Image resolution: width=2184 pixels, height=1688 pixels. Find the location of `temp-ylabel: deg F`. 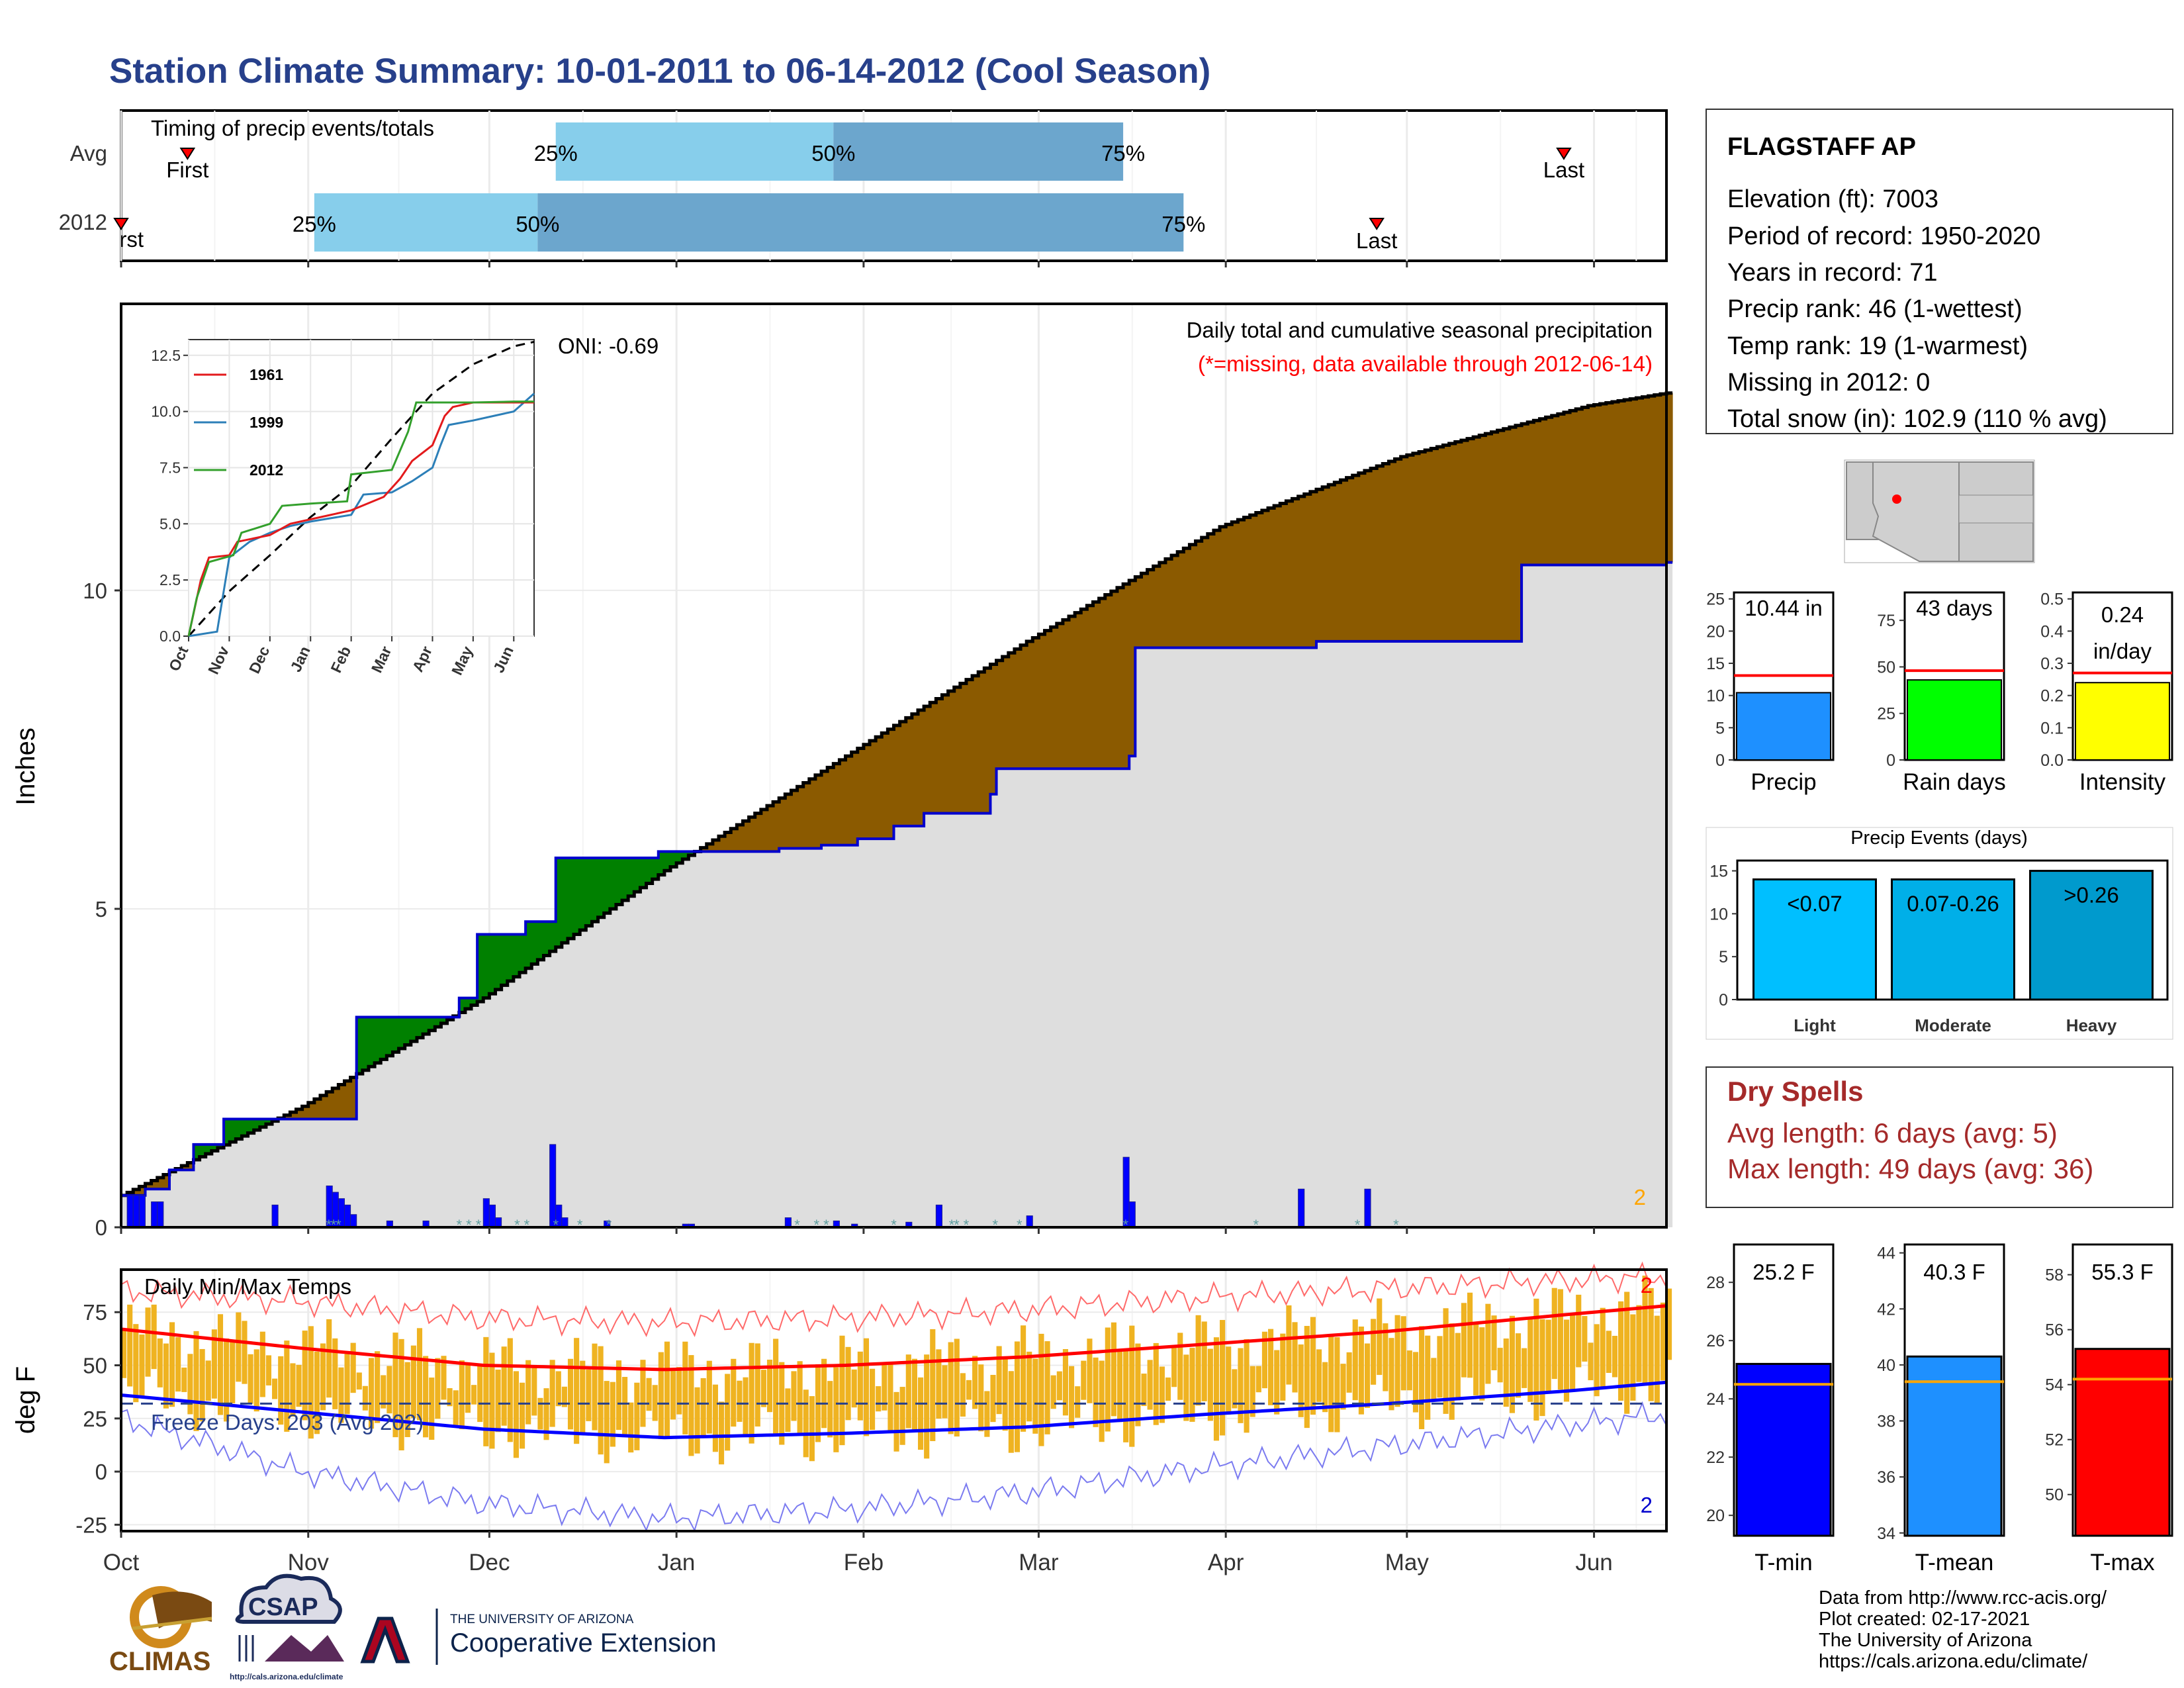

temp-ylabel: deg F is located at coordinates (26, 1400).